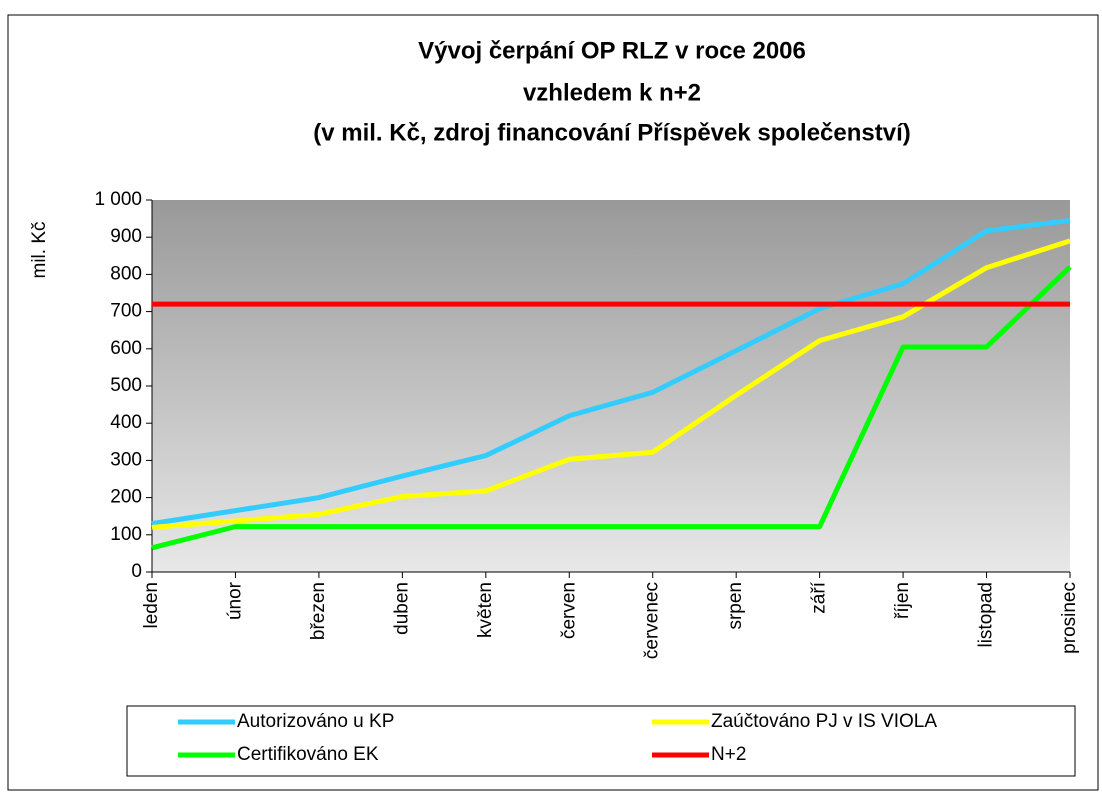 The image size is (1102, 797). I want to click on y-tick-label: 400, so click(126, 422).